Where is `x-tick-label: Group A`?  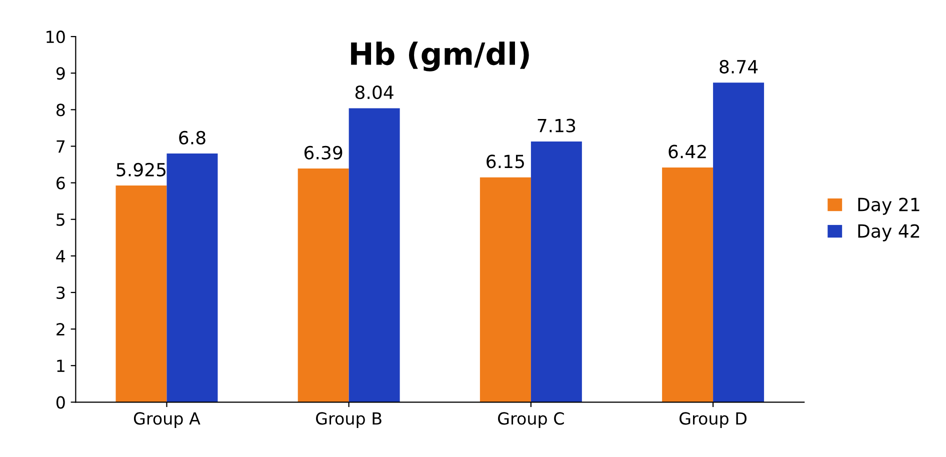 x-tick-label: Group A is located at coordinates (167, 420).